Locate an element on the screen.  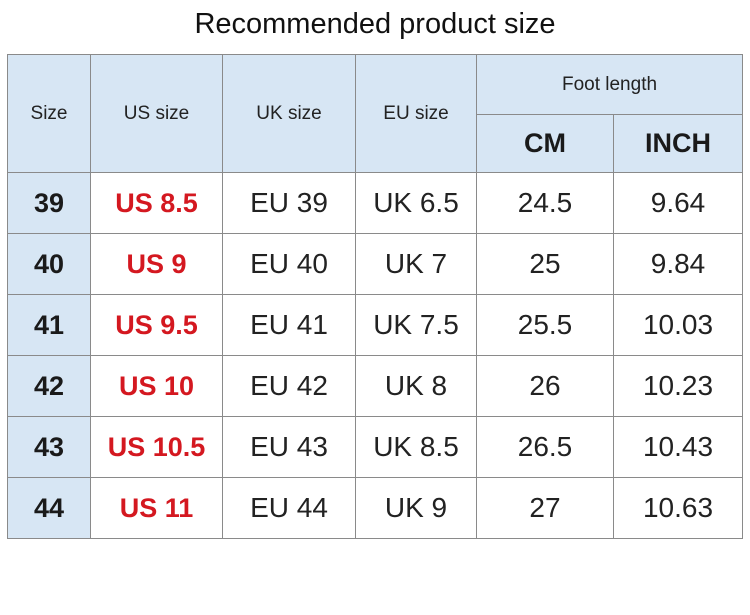
page-title: Recommended product size is located at coordinates (375, 24).